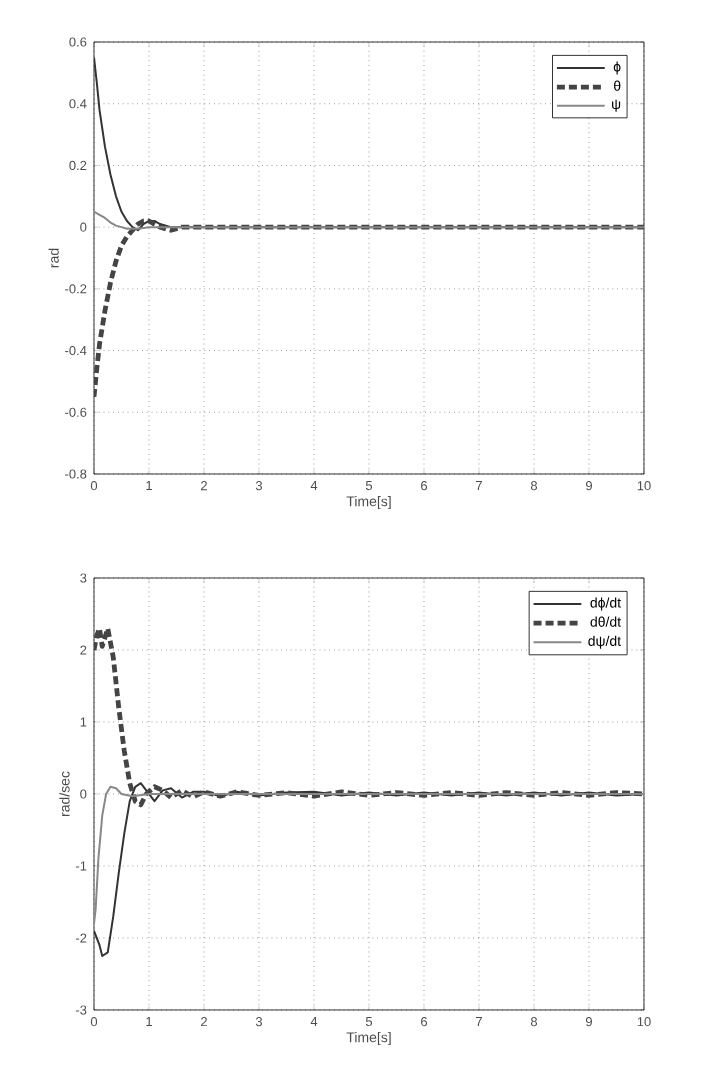 The width and height of the screenshot is (716, 1066). Describe the element at coordinates (369, 717) in the screenshot. I see `line-series` at that location.